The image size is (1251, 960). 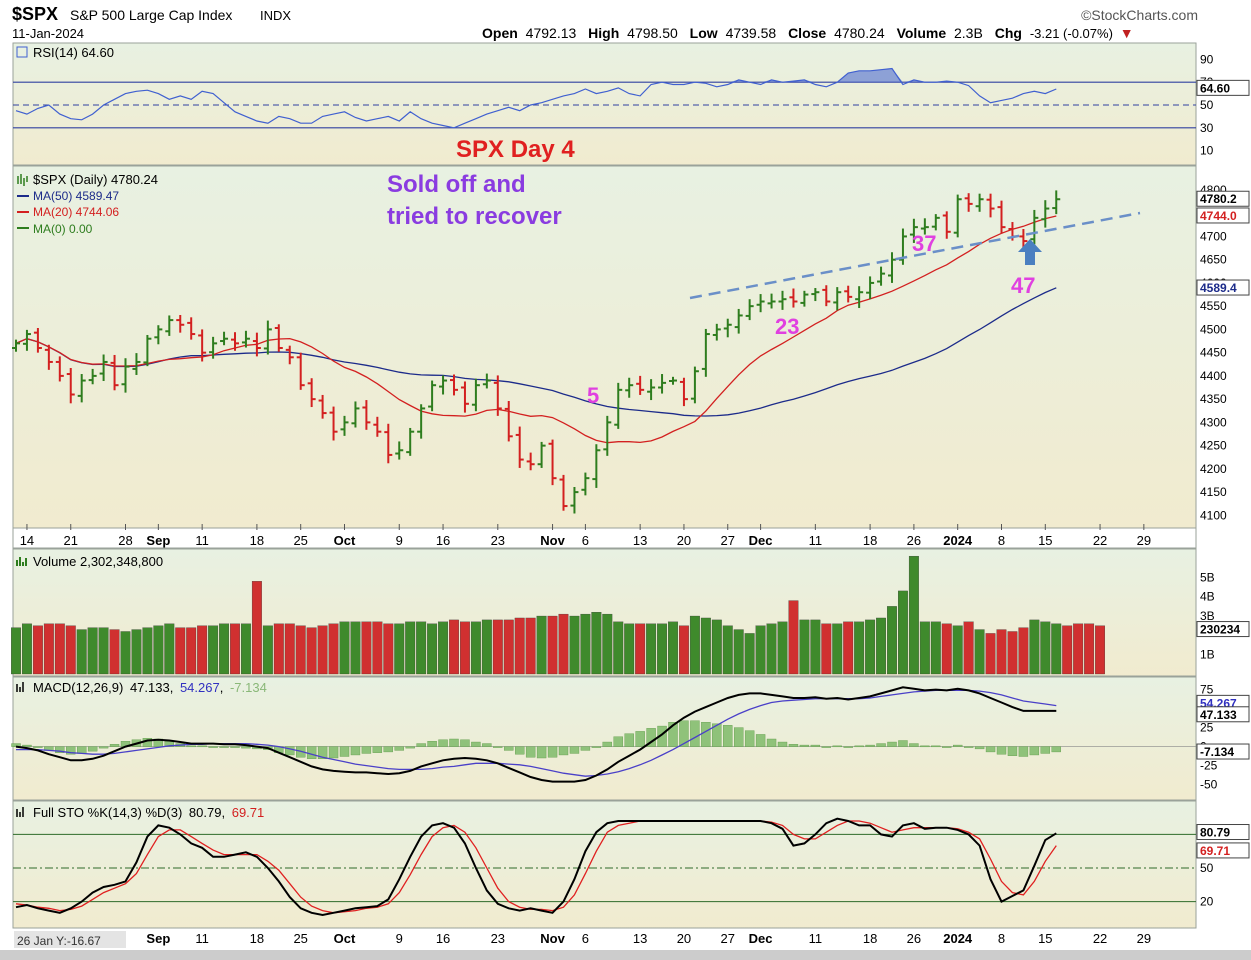 I want to click on volume-current-label-box, so click(x=1223, y=629).